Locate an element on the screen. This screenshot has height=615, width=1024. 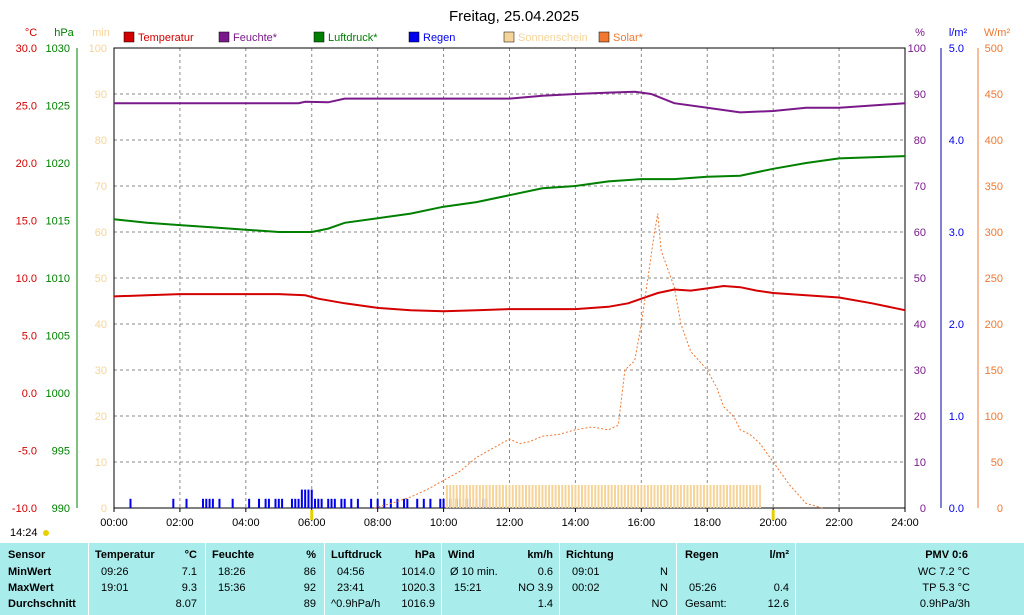
y-tick-label-solar: 300 is located at coordinates (994, 233).